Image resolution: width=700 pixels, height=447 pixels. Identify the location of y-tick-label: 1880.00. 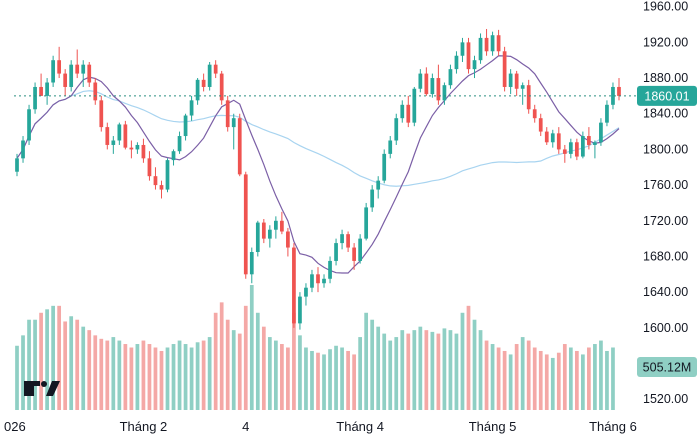
(665, 78).